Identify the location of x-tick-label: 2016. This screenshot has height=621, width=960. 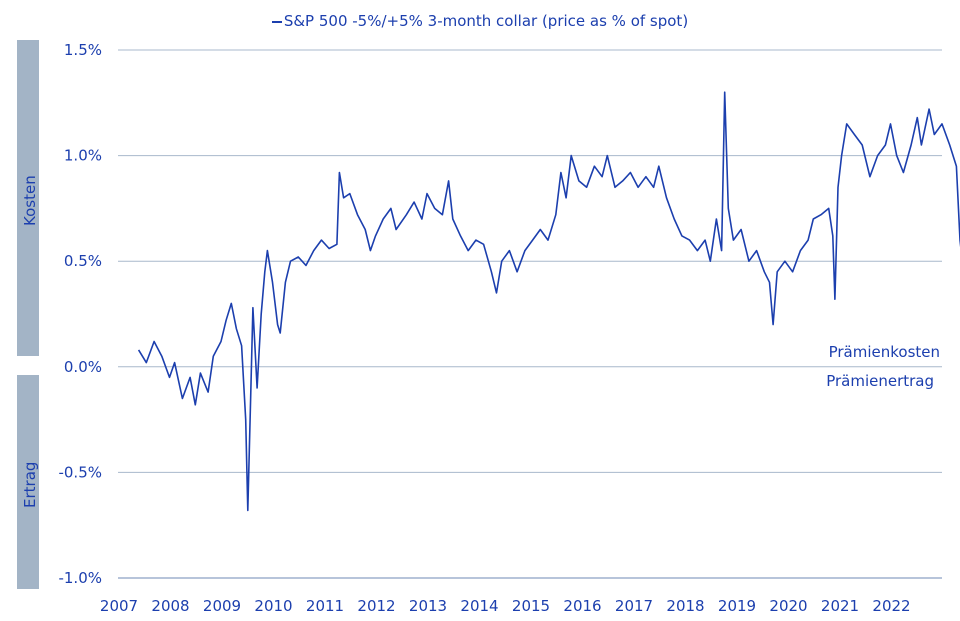
(582, 606).